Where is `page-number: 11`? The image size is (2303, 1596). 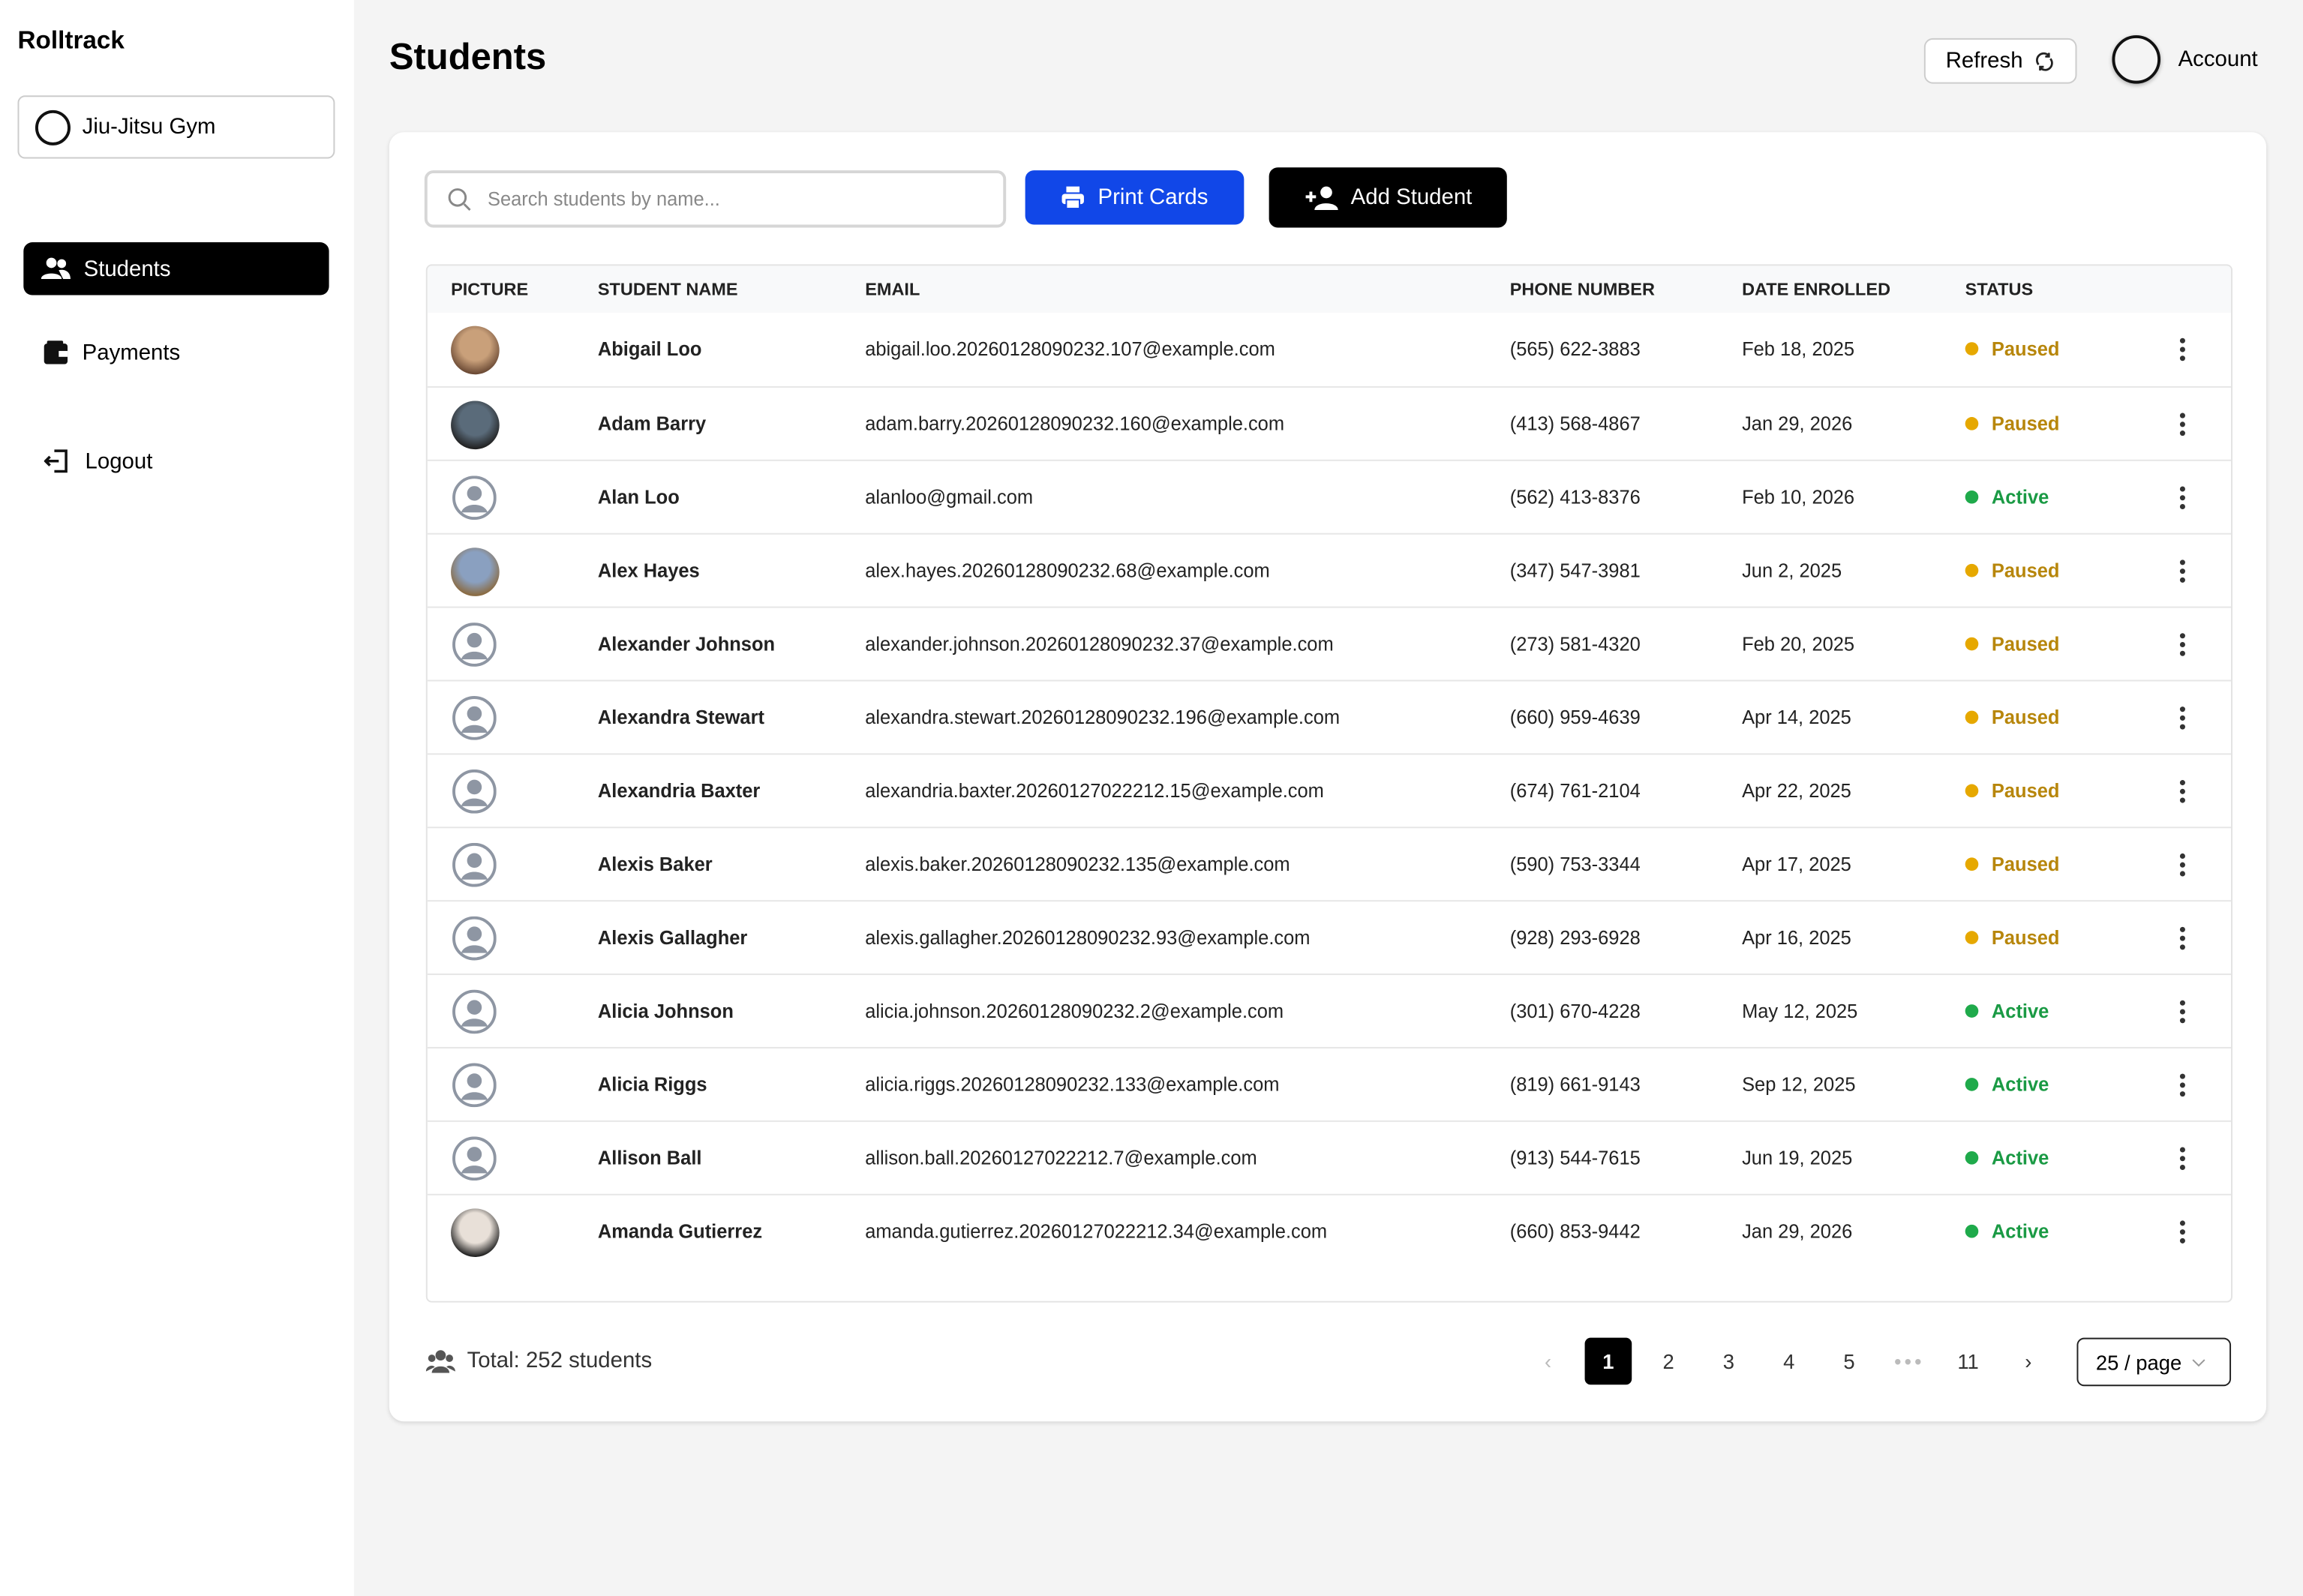
page-number: 11 is located at coordinates (1968, 1361).